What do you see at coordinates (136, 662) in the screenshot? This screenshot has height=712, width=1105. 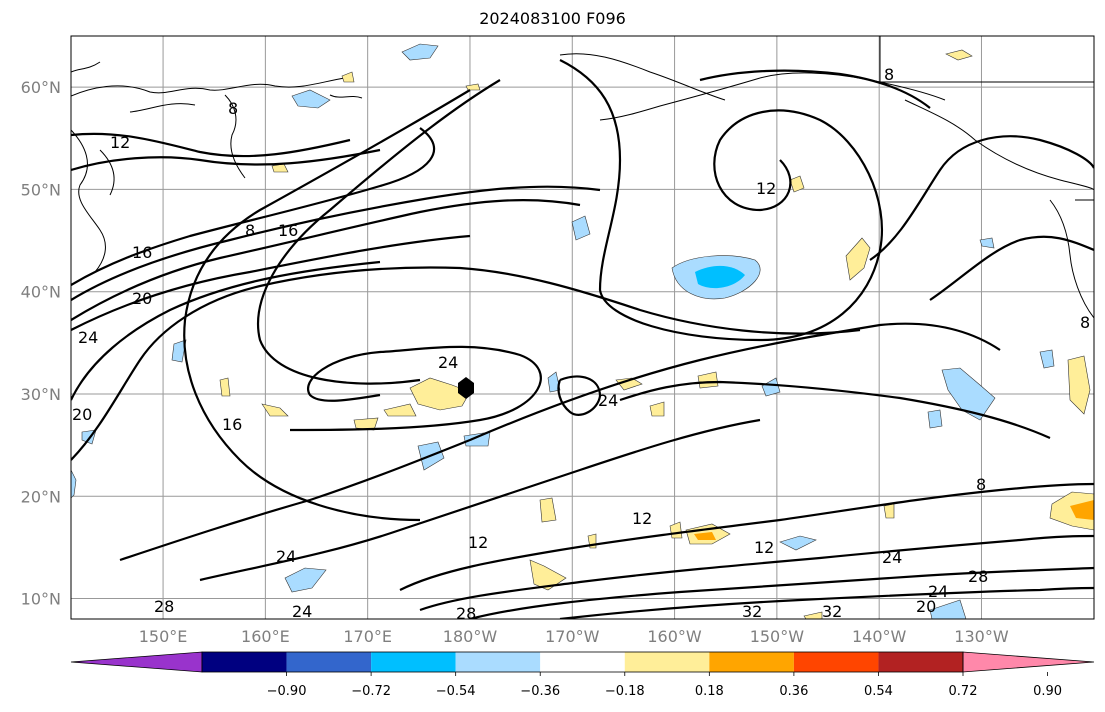 I see `colorbar-extend-low` at bounding box center [136, 662].